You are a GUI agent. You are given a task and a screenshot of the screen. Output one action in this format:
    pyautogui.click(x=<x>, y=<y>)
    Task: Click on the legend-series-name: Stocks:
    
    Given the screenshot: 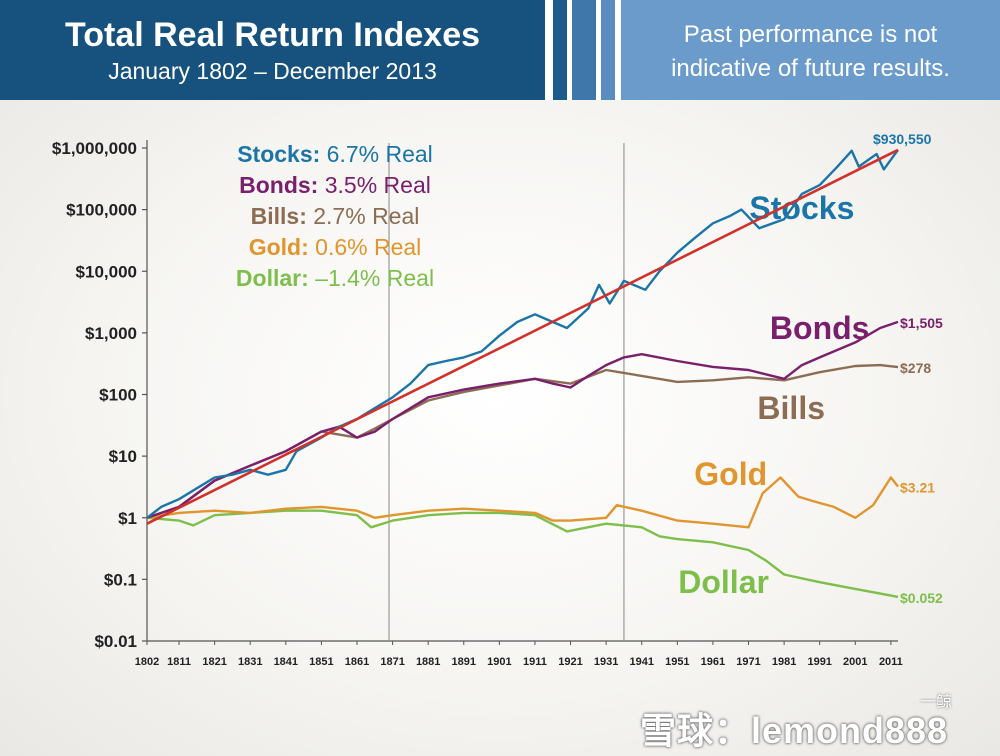 What is the action you would take?
    pyautogui.click(x=281, y=154)
    